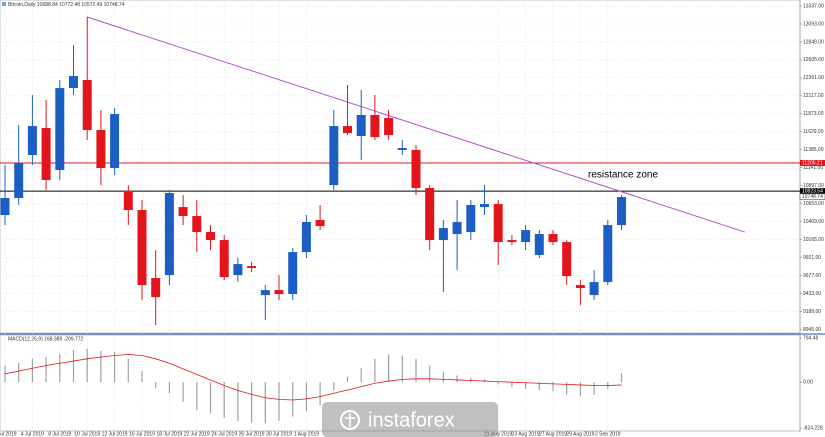 The height and width of the screenshot is (437, 825). I want to click on level-label: 10823.54, so click(812, 191).